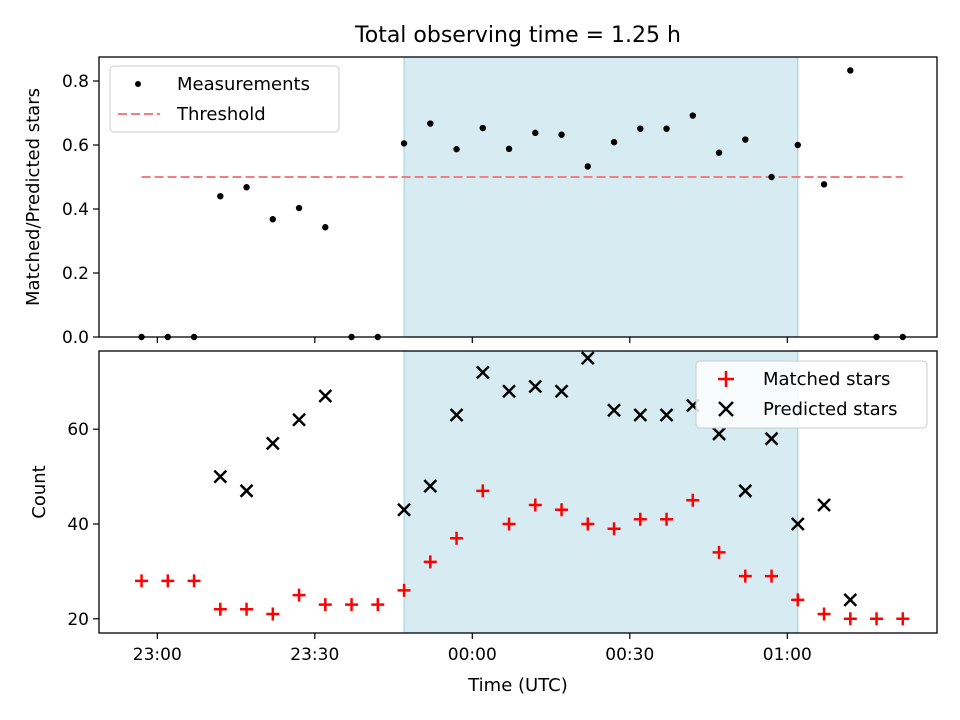  Describe the element at coordinates (75, 146) in the screenshot. I see `y-tick-label: 0.6` at that location.